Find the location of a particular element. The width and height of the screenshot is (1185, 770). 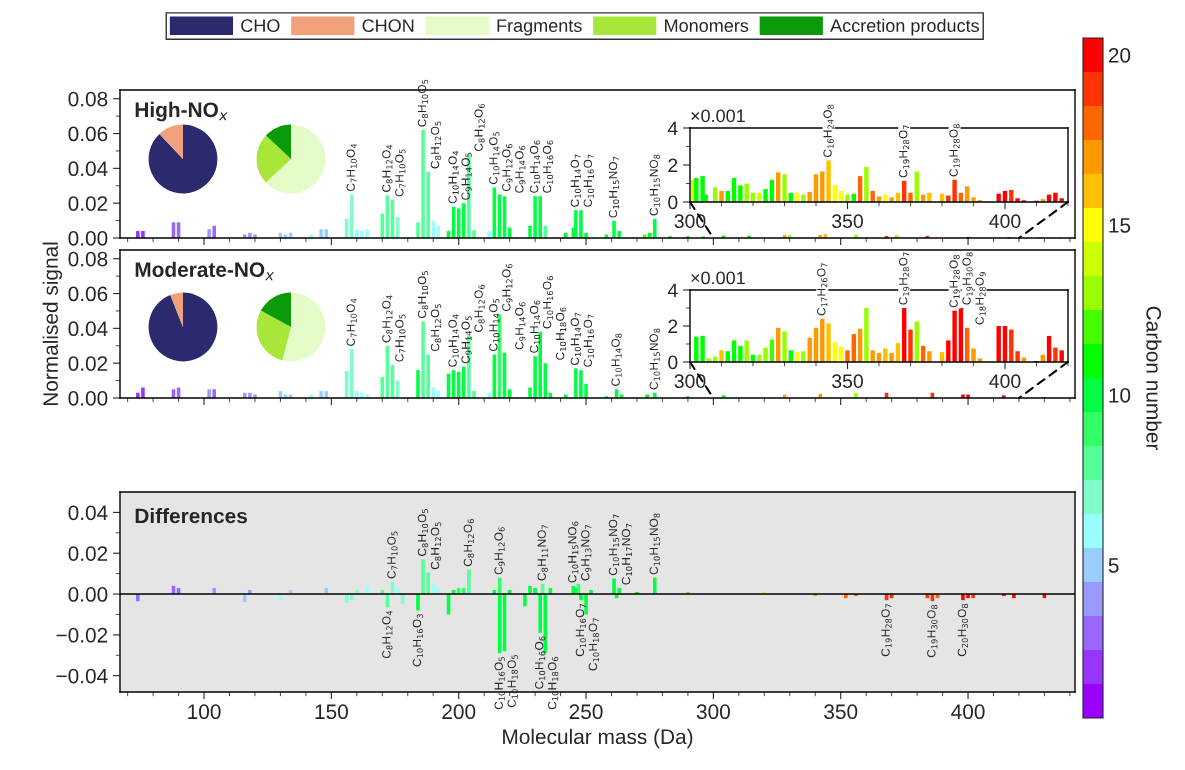

annotation: C$_{10}$H$_{18}$O$_{7}$ is located at coordinates (594, 644).